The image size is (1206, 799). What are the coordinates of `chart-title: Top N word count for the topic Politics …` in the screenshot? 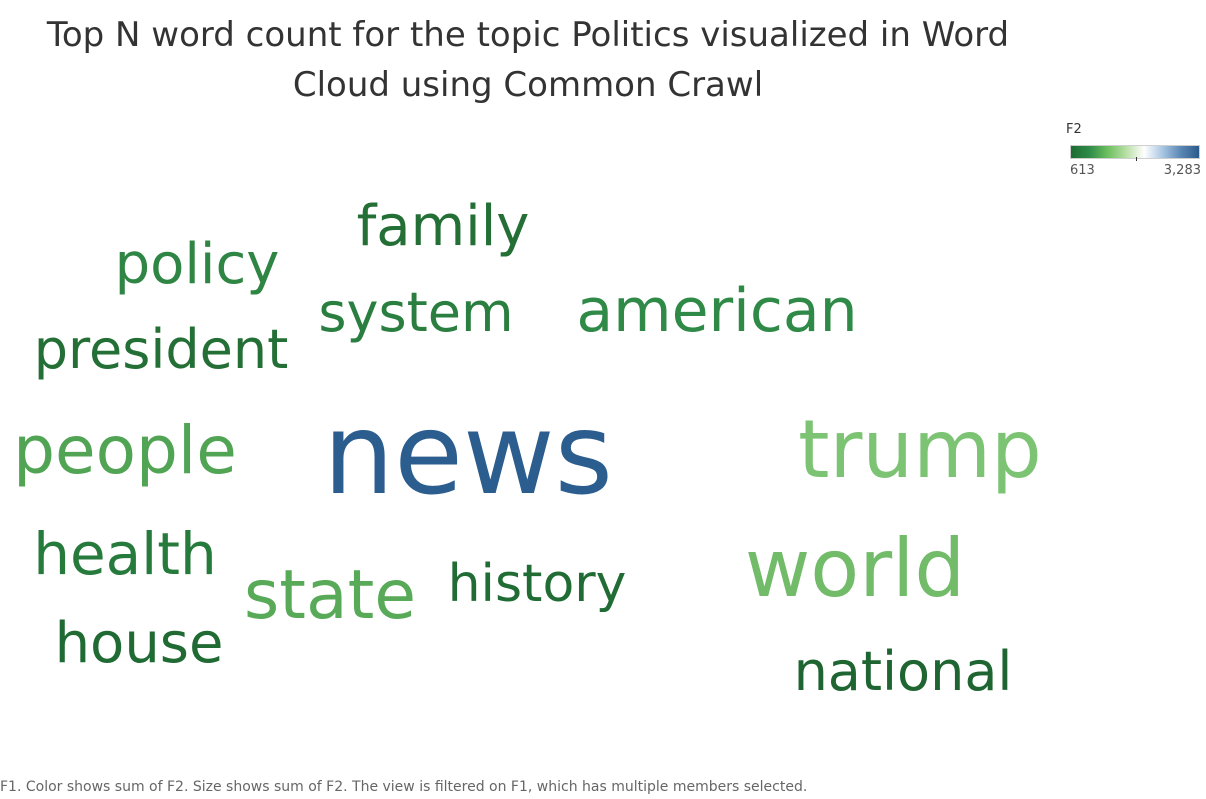 It's located at (528, 60).